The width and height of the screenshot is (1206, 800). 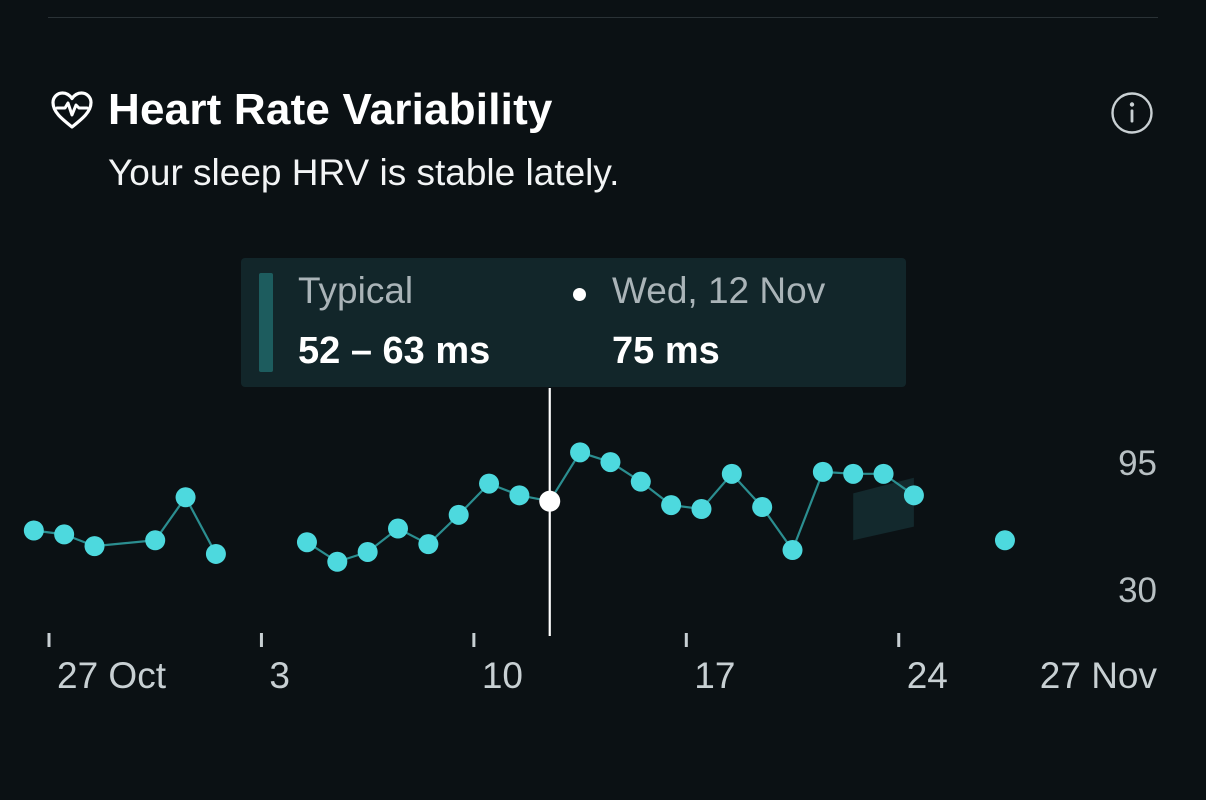 I want to click on info-icon, so click(x=1132, y=113).